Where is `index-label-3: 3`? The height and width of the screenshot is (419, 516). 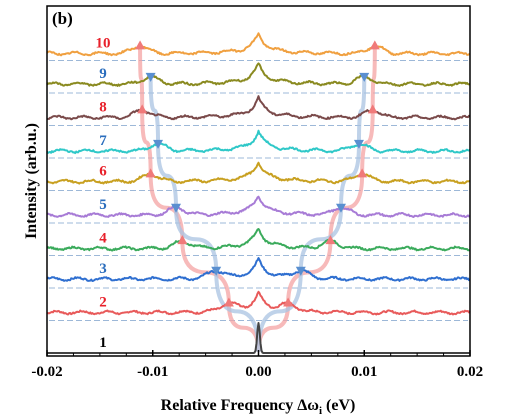 index-label-3: 3 is located at coordinates (103, 269).